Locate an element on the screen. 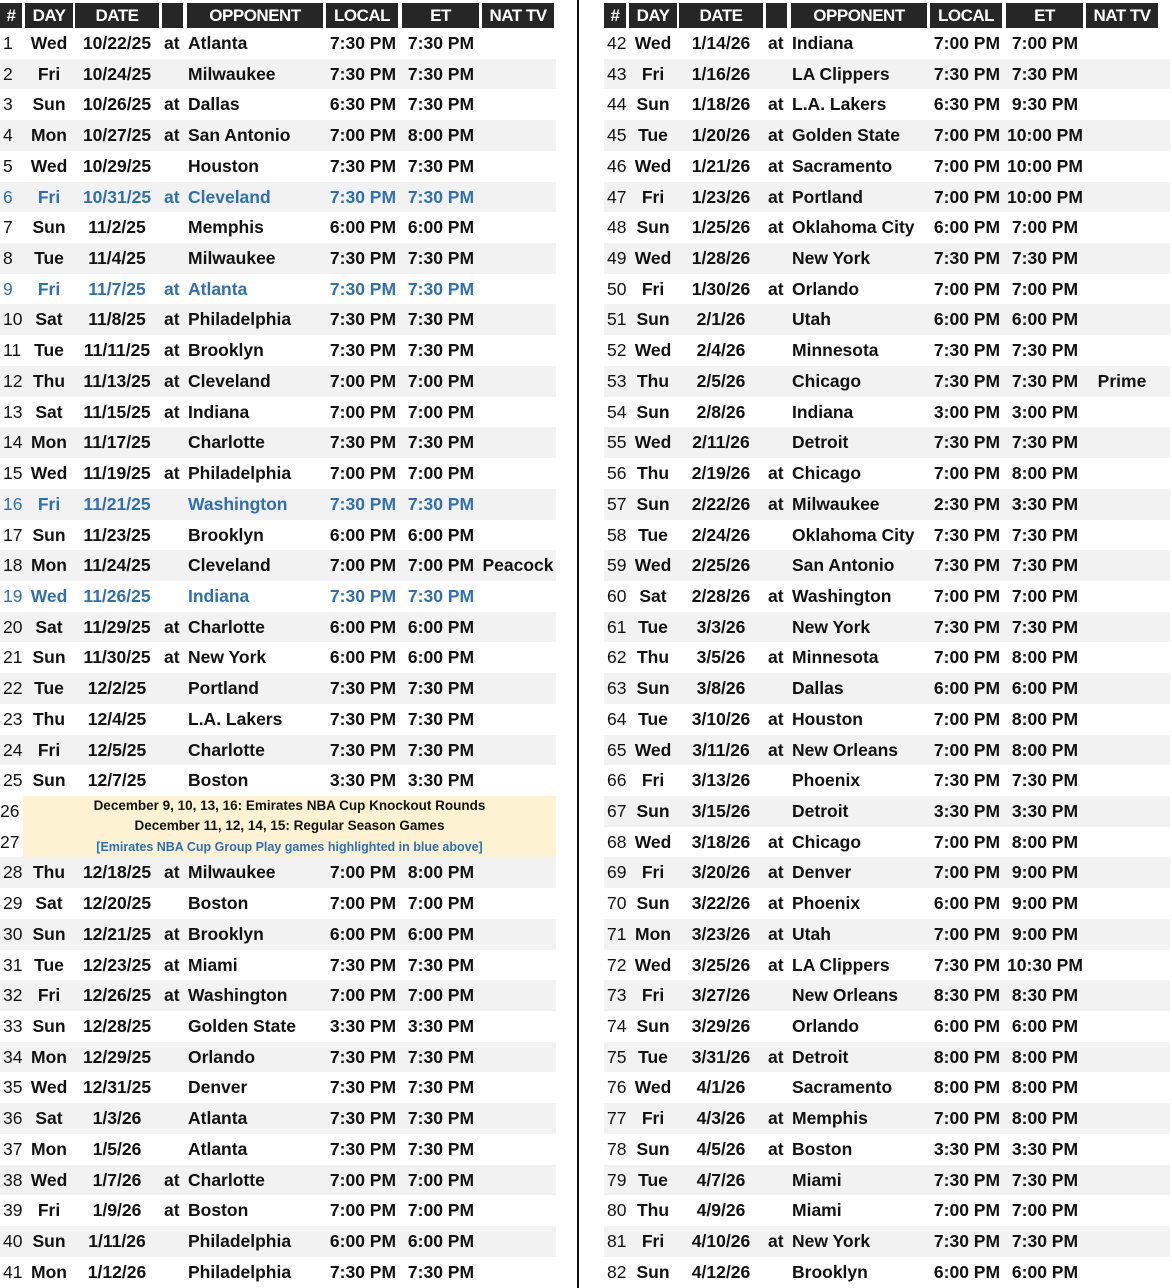  game-row: 24 Fri 12/5/25 Charlotte 7:30 PM 7:30 PM is located at coordinates (278, 750).